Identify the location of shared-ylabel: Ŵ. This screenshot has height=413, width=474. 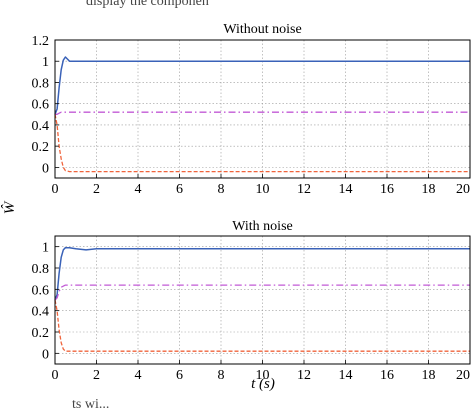
(9, 207).